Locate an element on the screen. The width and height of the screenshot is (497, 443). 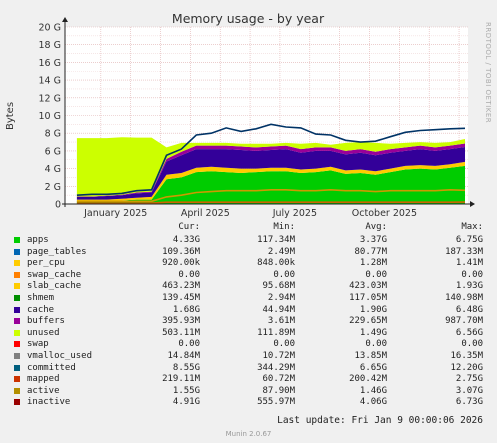
legend-row-vmalloc-used: vmalloc_used 14.84M 10.72M 13.85M 16.35M is located at coordinates (248, 356).